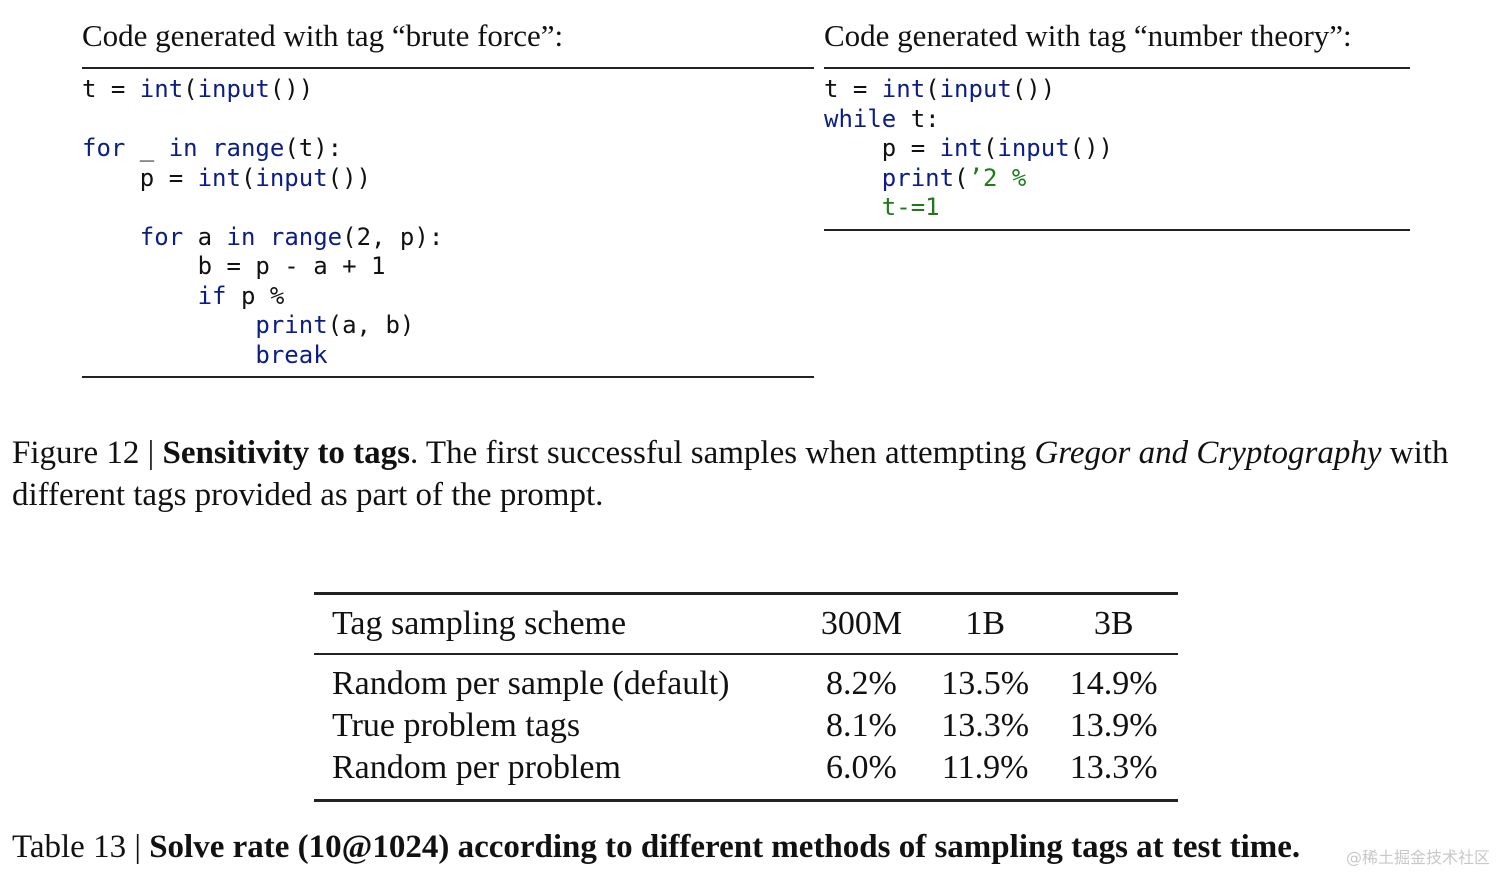 This screenshot has width=1512, height=890. I want to click on code-keyword: while, so click(860, 118).